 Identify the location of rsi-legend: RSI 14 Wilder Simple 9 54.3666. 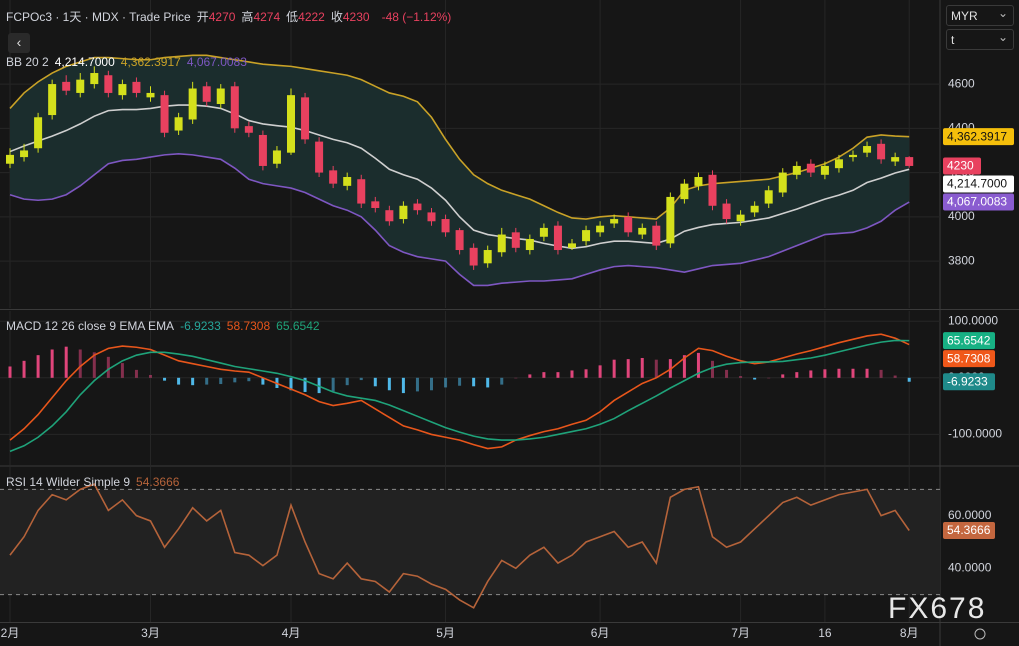
(95, 482).